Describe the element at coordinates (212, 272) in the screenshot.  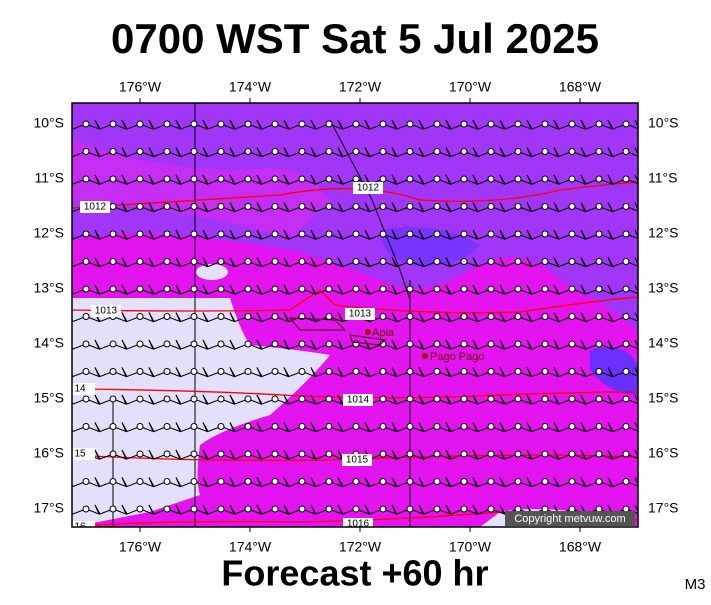
I see `light-patch` at that location.